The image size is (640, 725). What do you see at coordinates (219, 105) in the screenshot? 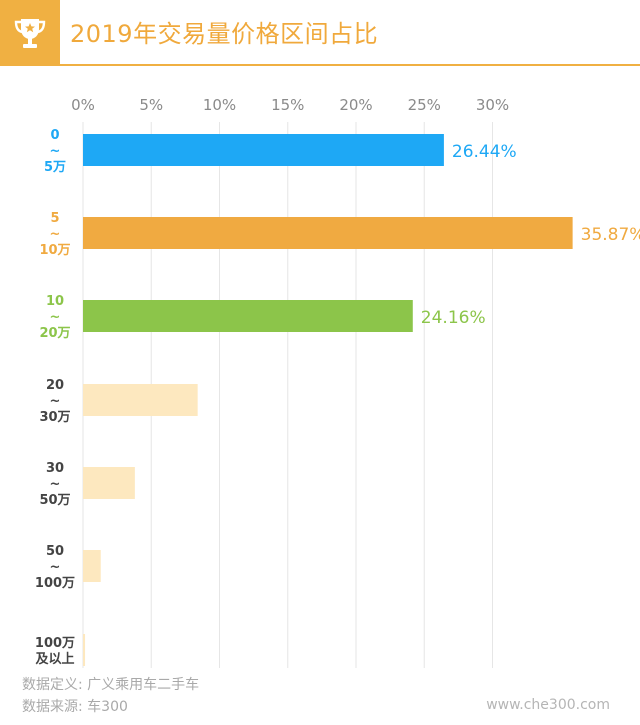
I see `x-tick-label: 10%` at bounding box center [219, 105].